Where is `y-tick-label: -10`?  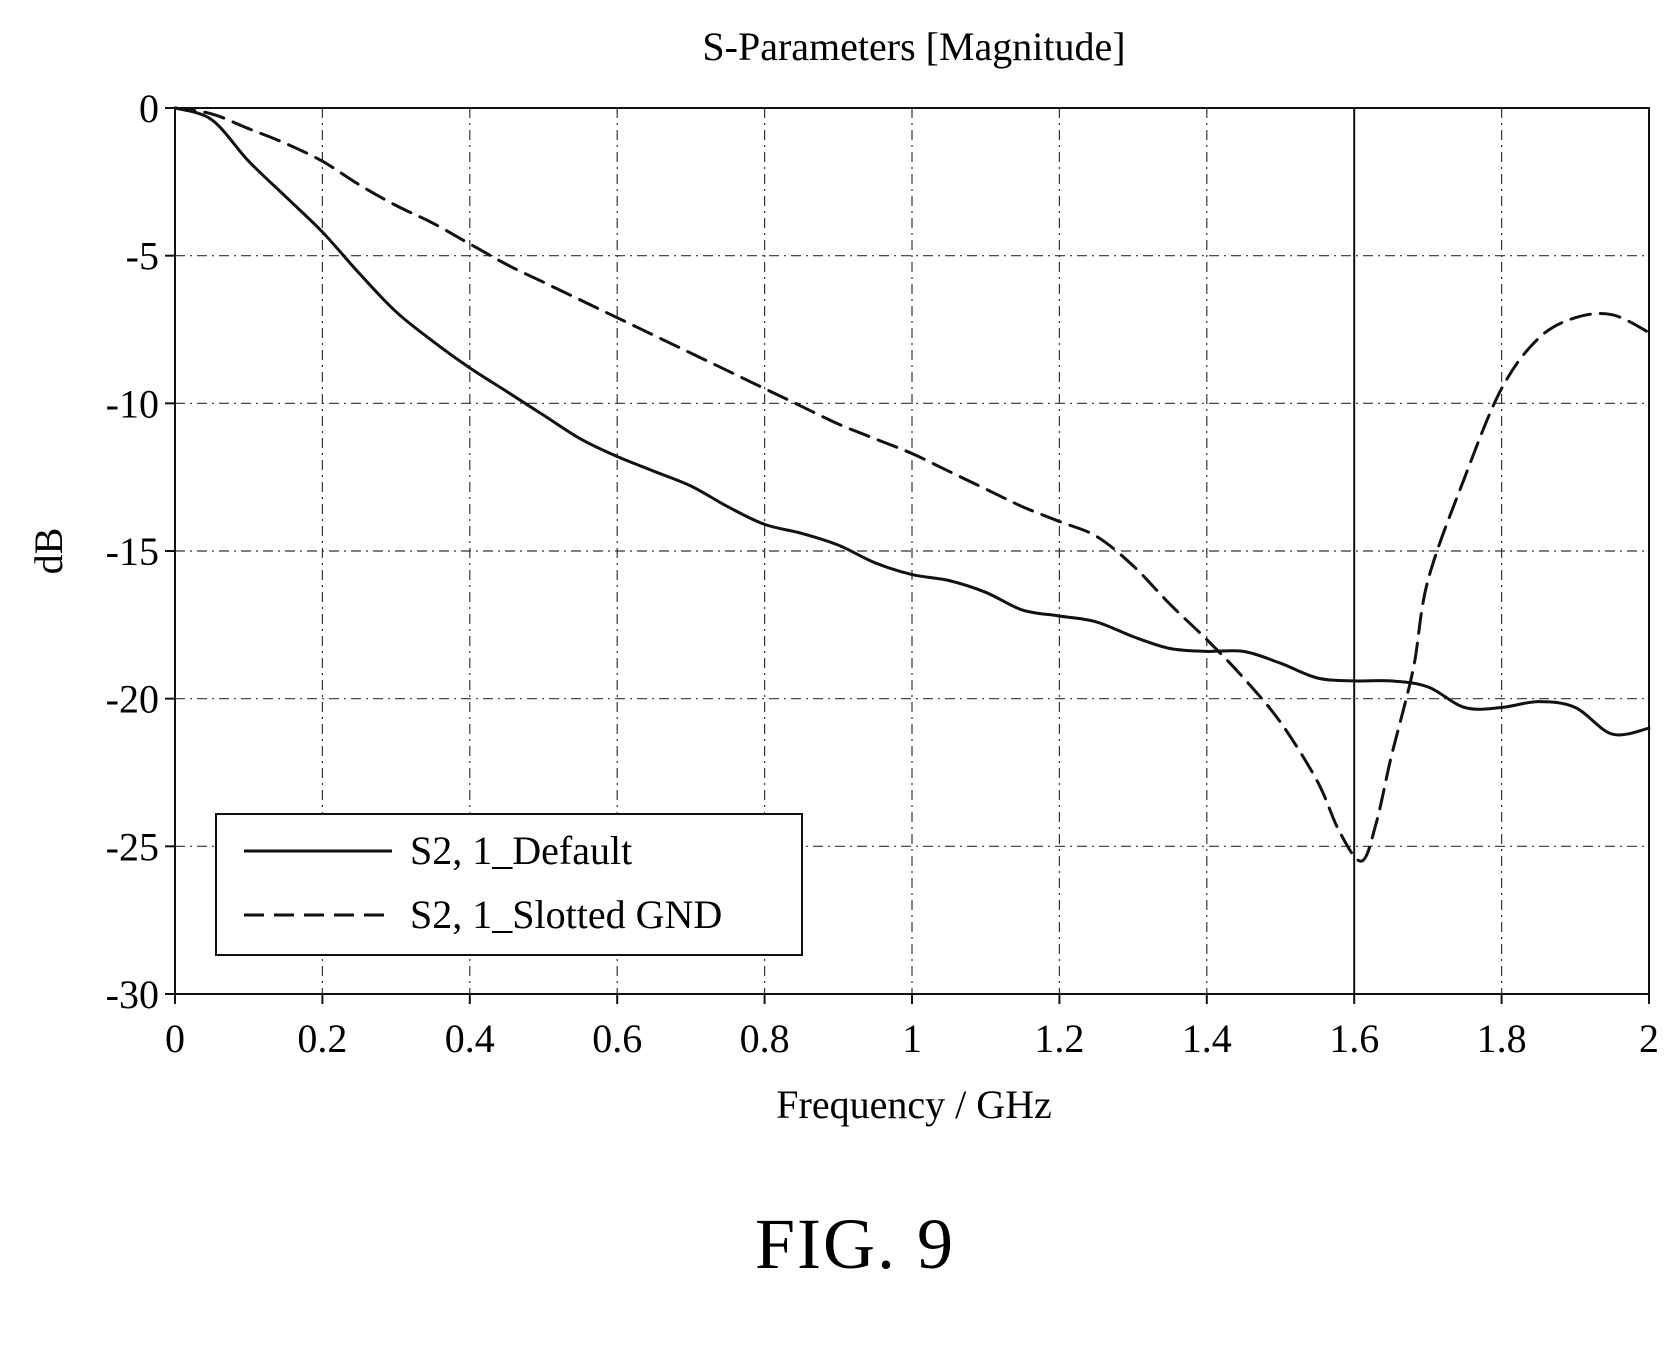
y-tick-label: -10 is located at coordinates (132, 403).